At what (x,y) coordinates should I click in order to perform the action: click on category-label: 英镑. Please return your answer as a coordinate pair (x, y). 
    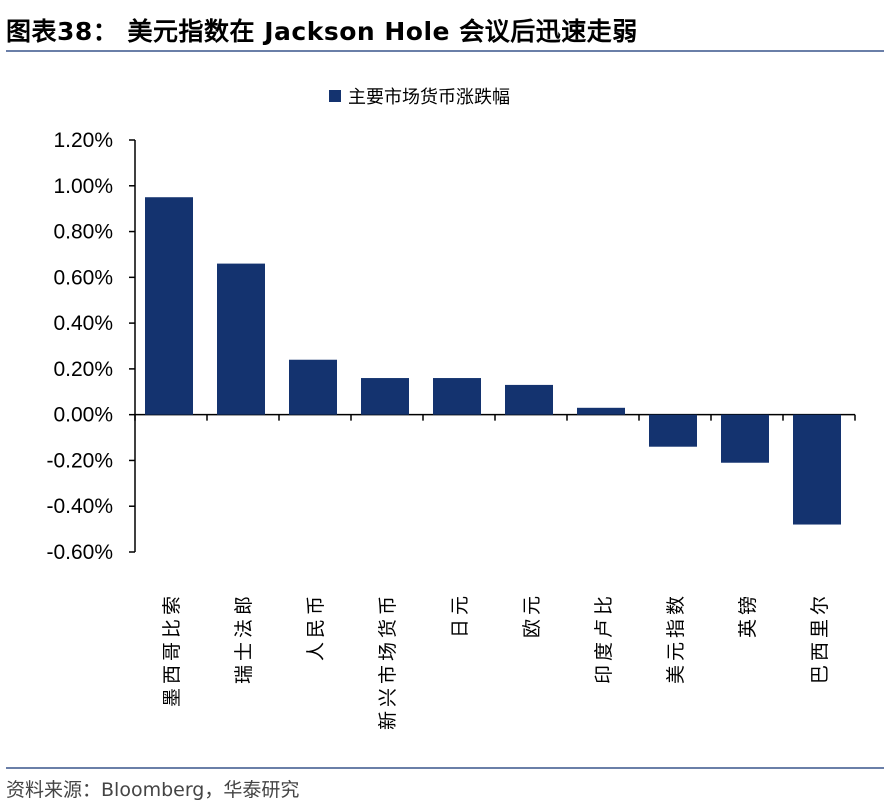
    Looking at the image, I should click on (748, 615).